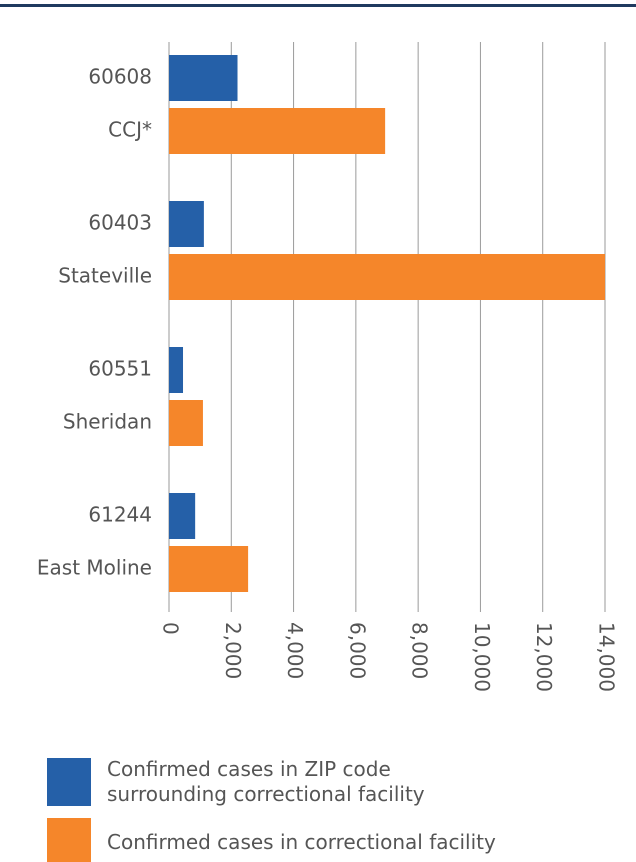  Describe the element at coordinates (105, 276) in the screenshot. I see `y-tick-label: Stateville` at that location.